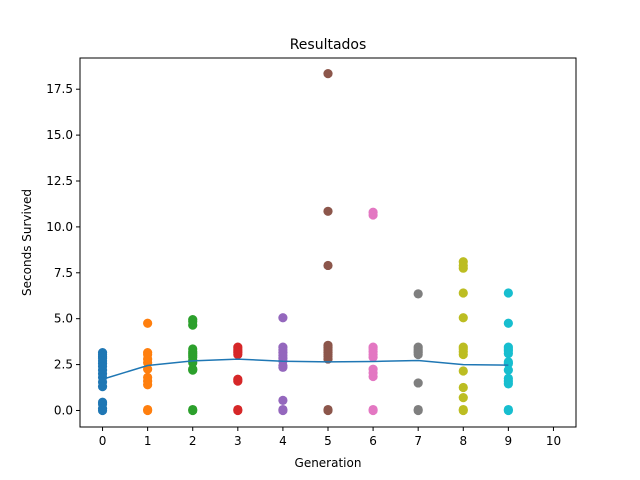  What do you see at coordinates (103, 441) in the screenshot?
I see `x-tick-label: 0` at bounding box center [103, 441].